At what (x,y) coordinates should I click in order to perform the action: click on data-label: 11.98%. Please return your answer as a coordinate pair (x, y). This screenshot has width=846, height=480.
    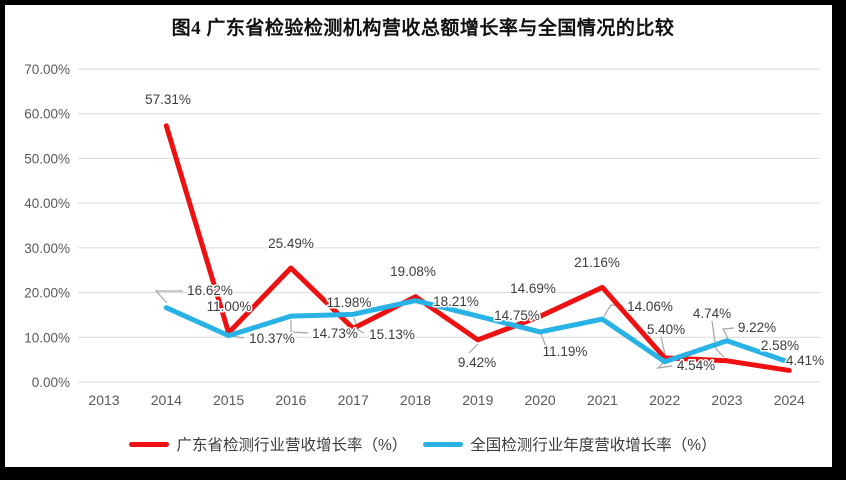
    Looking at the image, I should click on (349, 302).